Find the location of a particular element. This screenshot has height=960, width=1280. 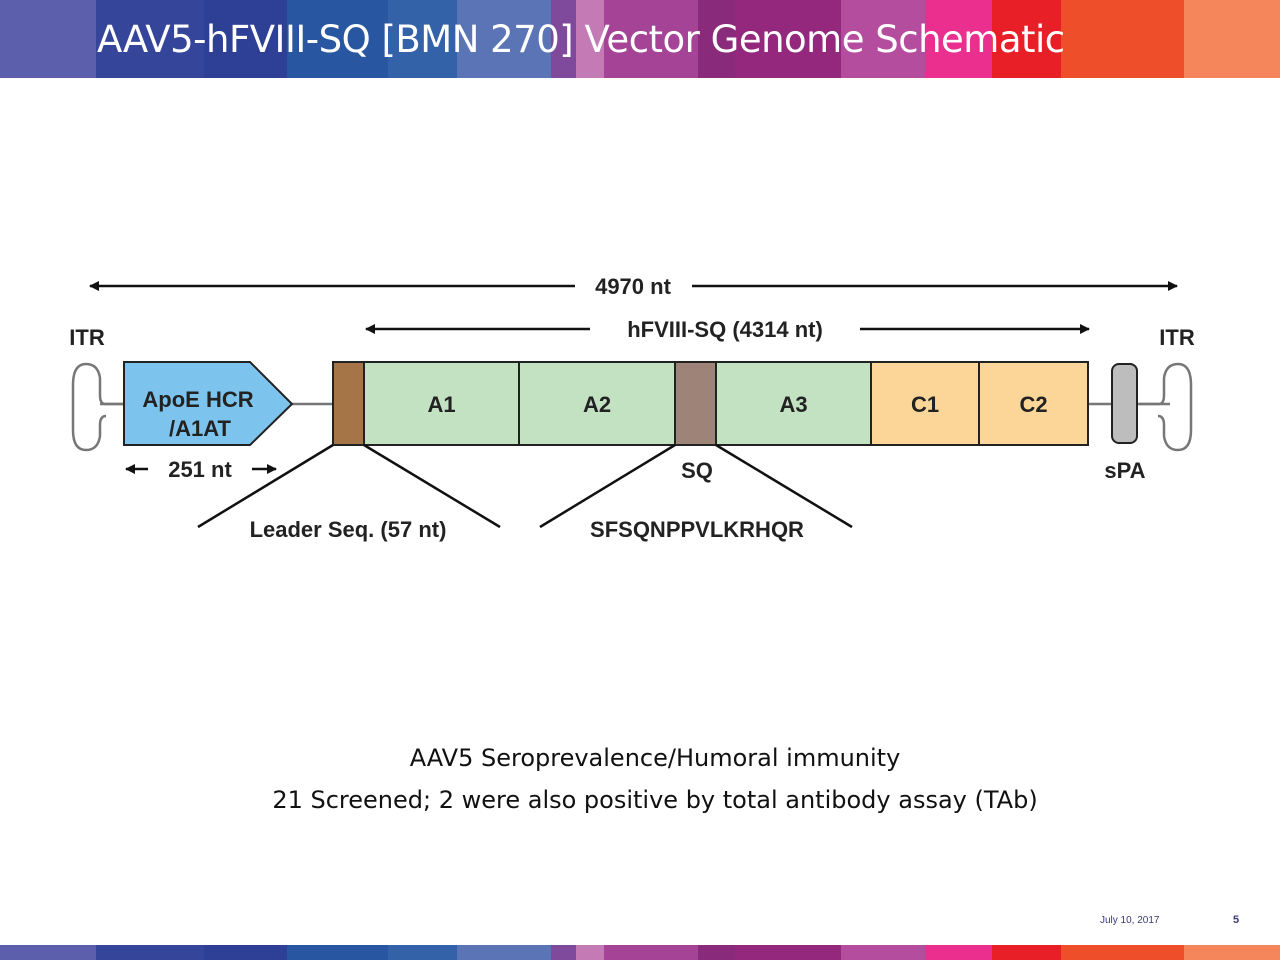

itr-left-hairpin is located at coordinates (97, 407).